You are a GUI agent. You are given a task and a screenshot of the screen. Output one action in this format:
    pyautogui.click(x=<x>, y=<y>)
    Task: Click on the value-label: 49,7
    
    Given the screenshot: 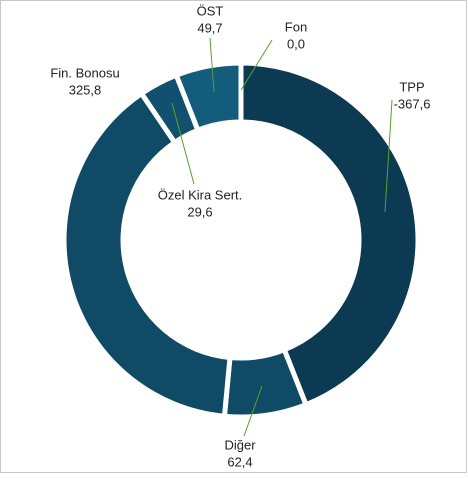 What is the action you would take?
    pyautogui.click(x=209, y=27)
    